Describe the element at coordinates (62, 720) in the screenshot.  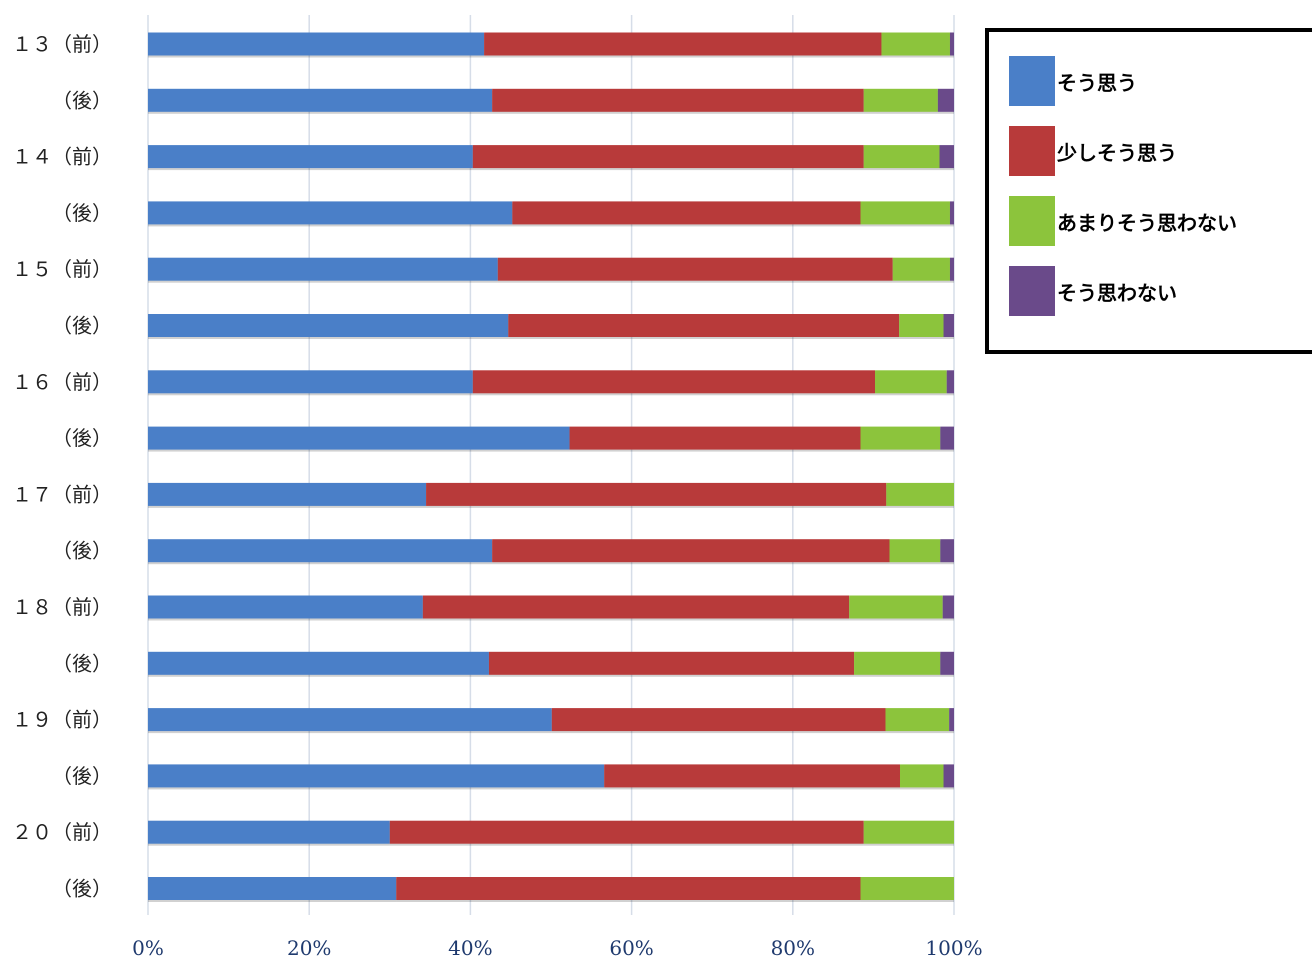
I see `category-label-12: １９（前）` at that location.